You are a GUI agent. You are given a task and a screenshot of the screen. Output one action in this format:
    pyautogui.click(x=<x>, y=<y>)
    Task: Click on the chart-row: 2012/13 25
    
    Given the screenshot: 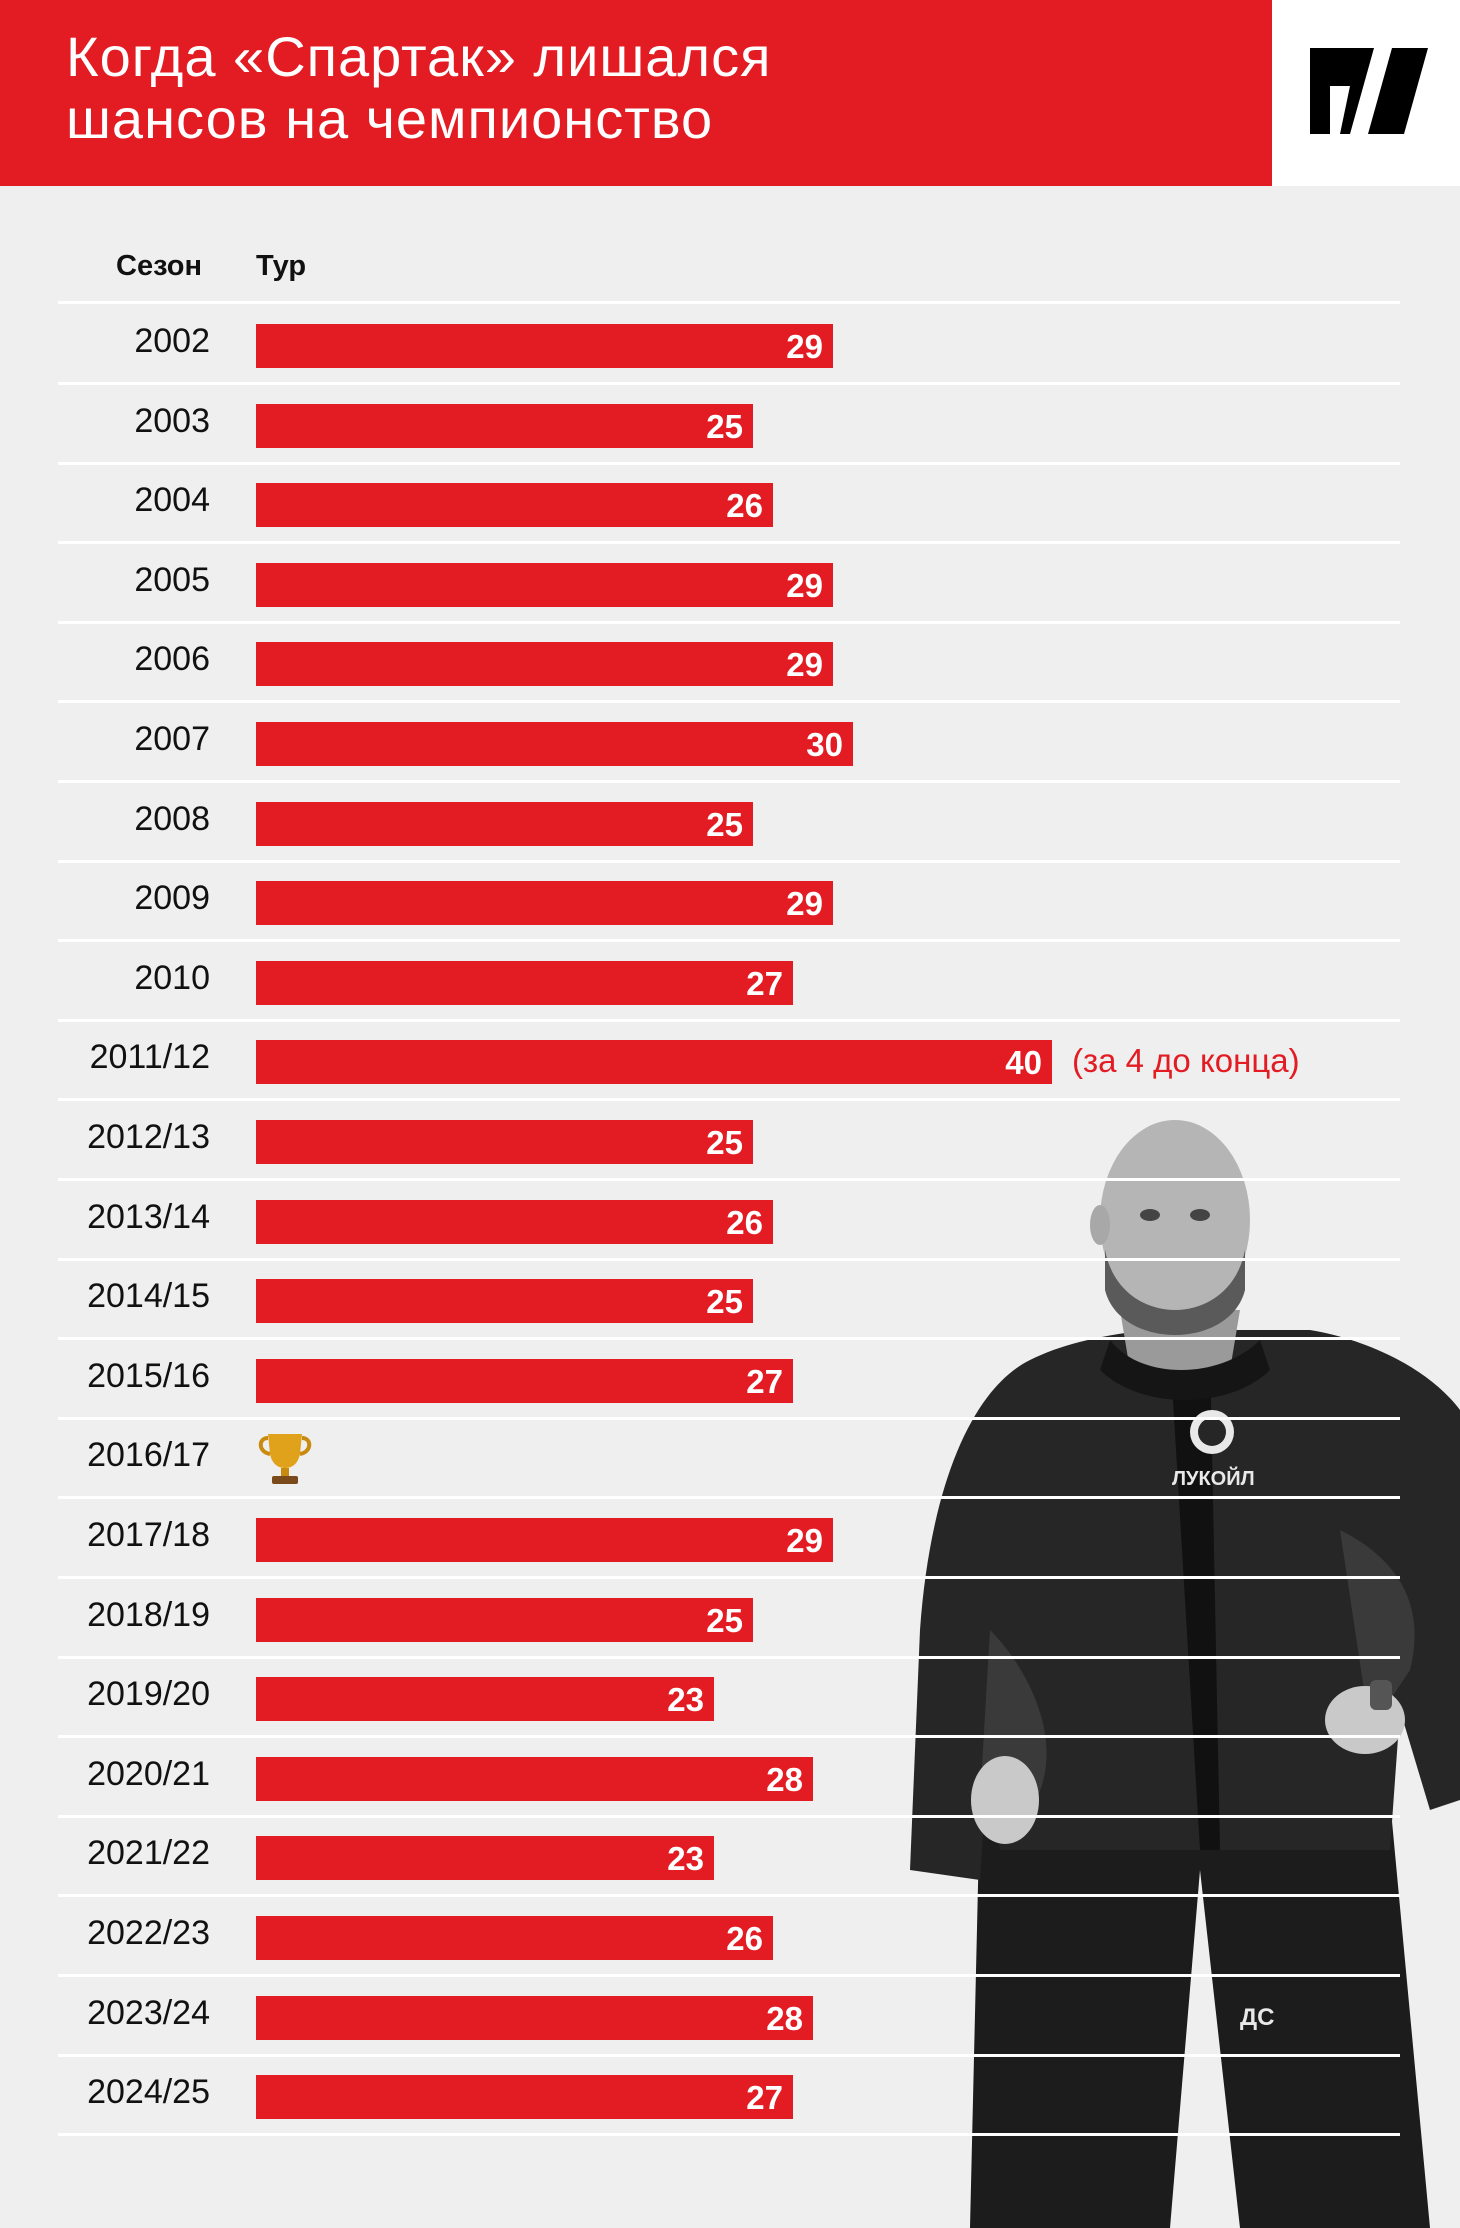 What is the action you would take?
    pyautogui.click(x=730, y=1140)
    